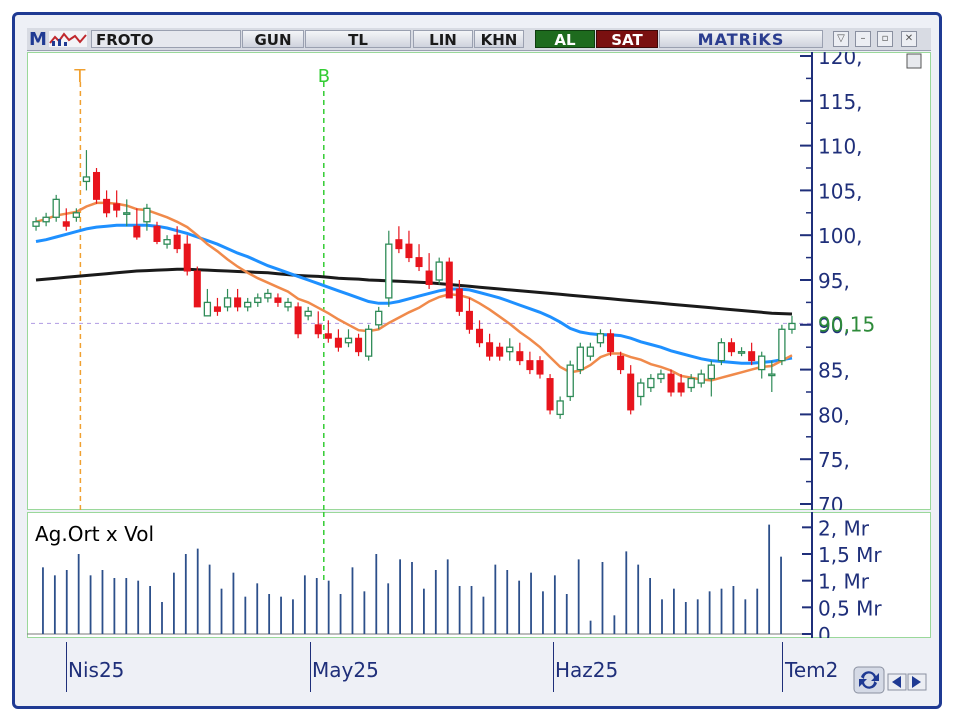 Image resolution: width=960 pixels, height=721 pixels. I want to click on y-tick-label: 110,, so click(840, 147).